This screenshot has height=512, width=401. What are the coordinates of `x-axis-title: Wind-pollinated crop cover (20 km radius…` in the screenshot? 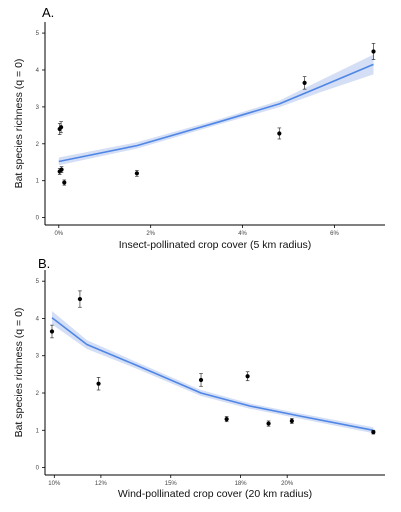 It's located at (215, 494).